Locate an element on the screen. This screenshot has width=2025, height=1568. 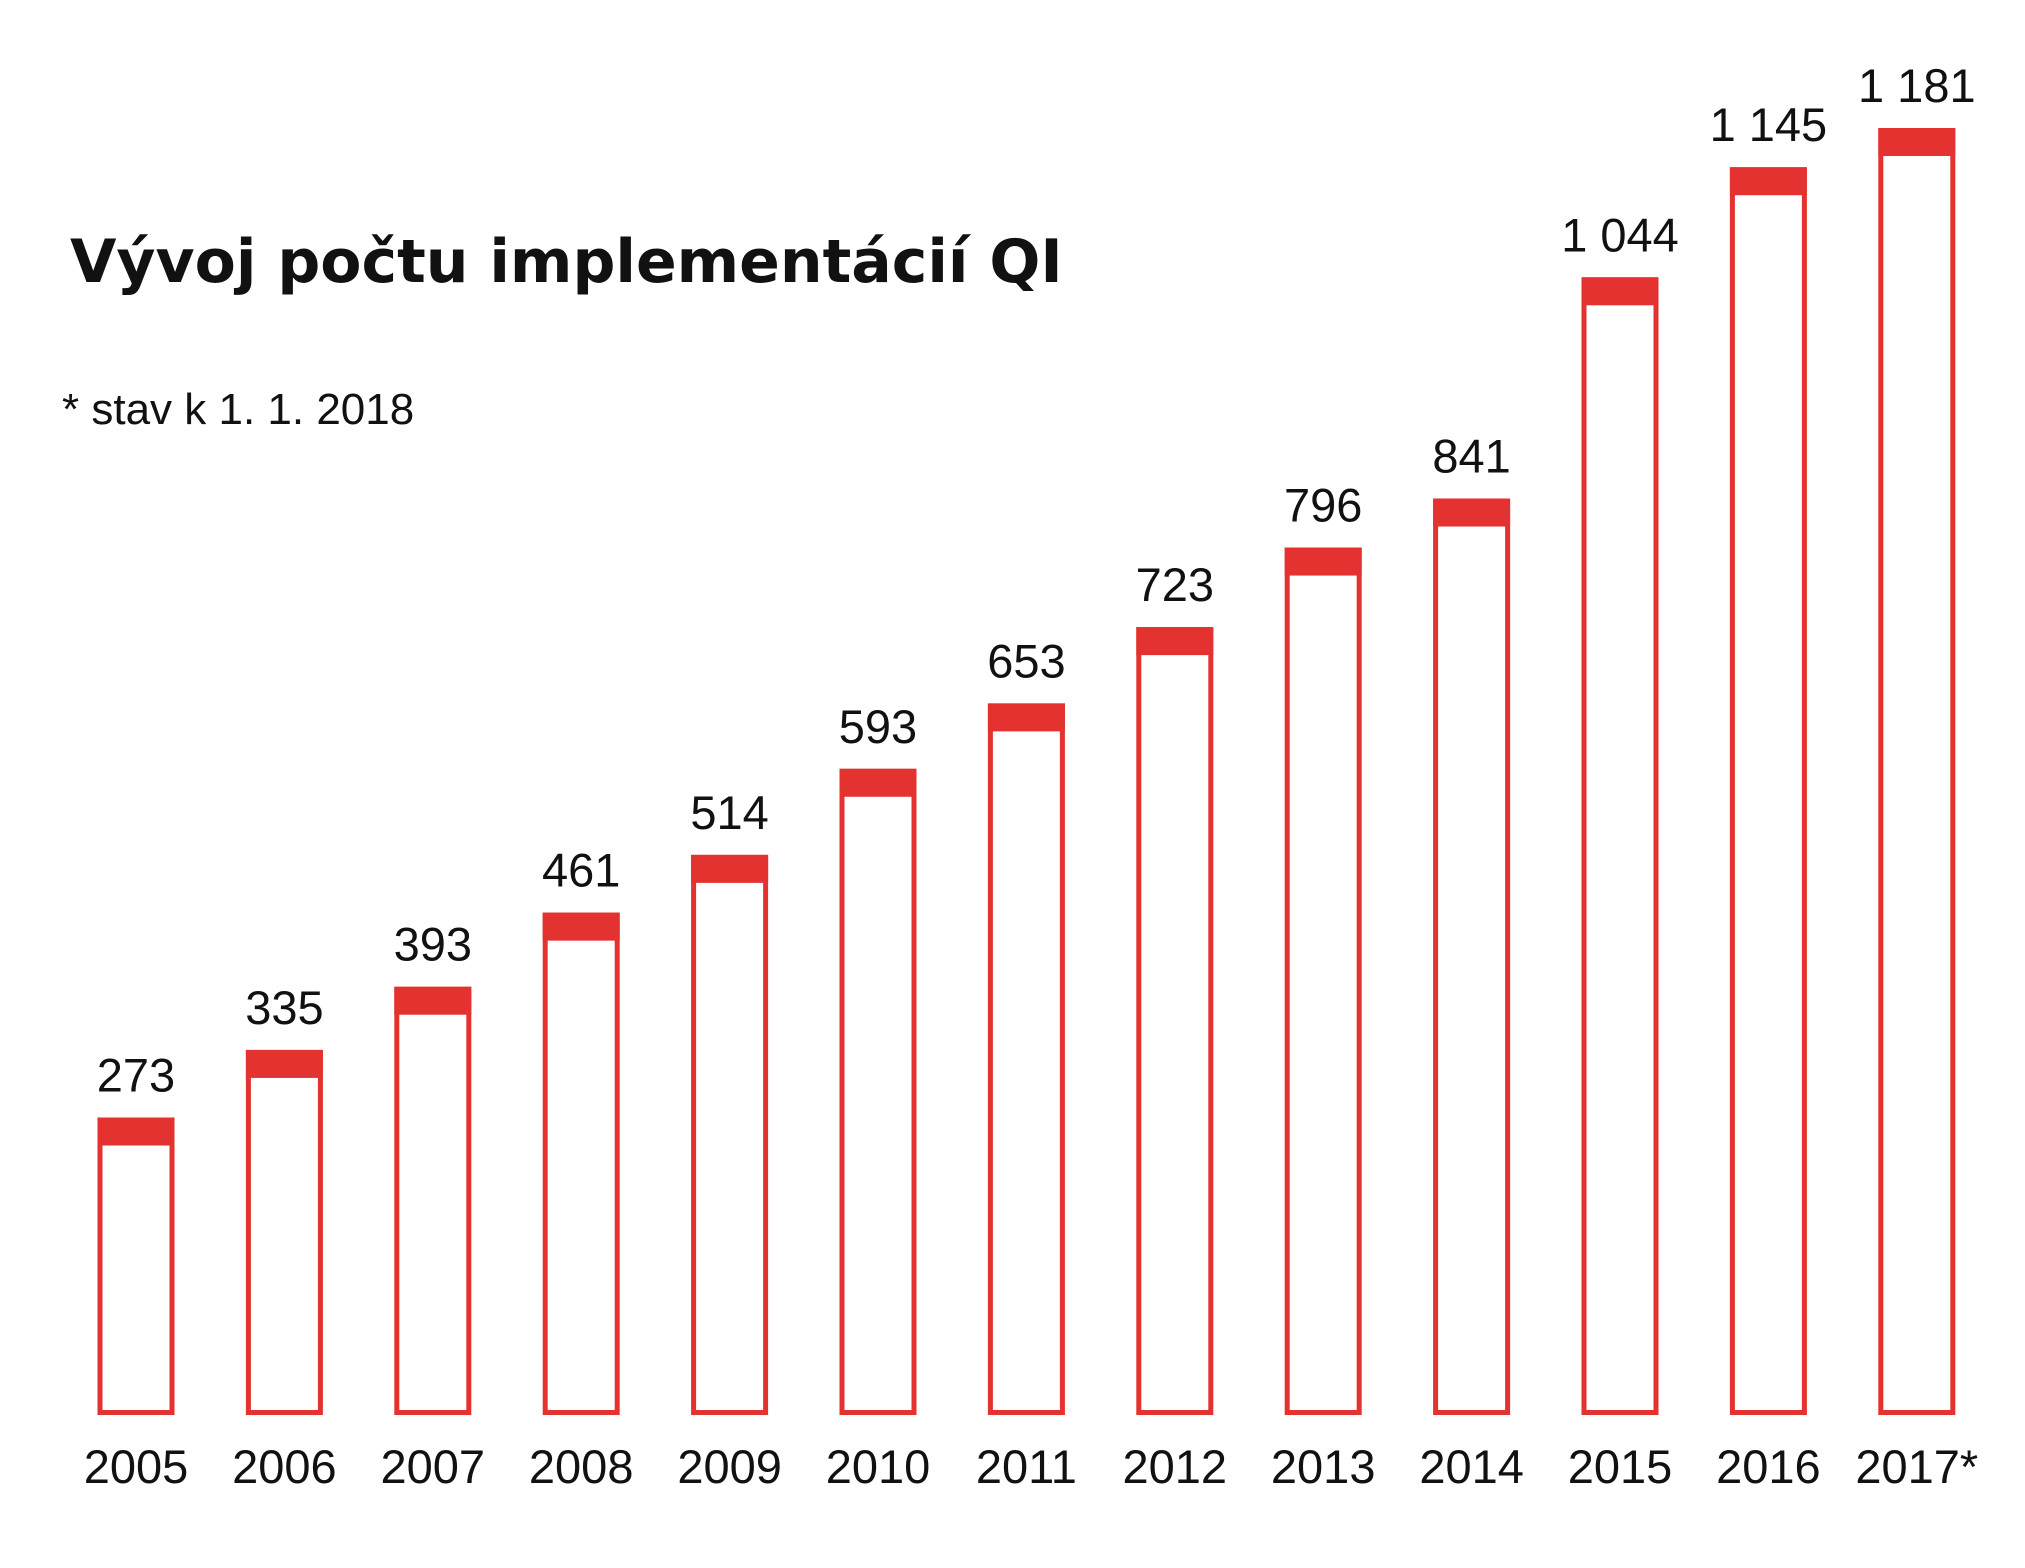
bar-2015 is located at coordinates (1620, 846).